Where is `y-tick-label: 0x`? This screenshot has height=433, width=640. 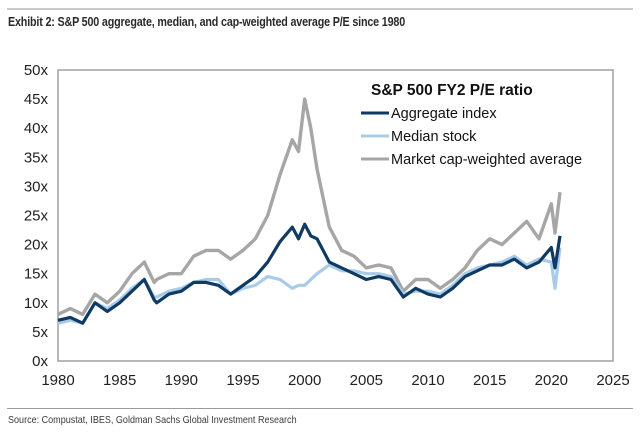
y-tick-label: 0x is located at coordinates (40, 361).